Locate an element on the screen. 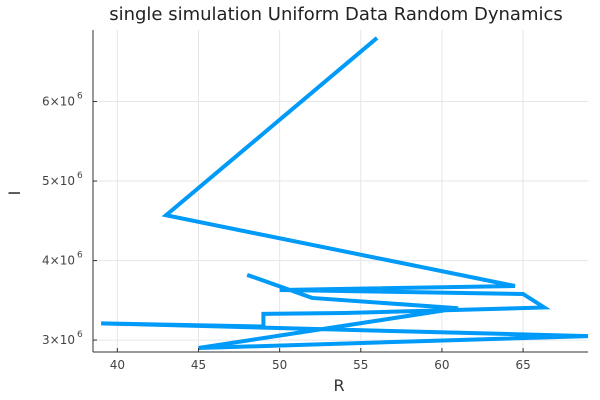 This screenshot has width=600, height=400. y-tick-exponent-0: 6 is located at coordinates (80, 335).